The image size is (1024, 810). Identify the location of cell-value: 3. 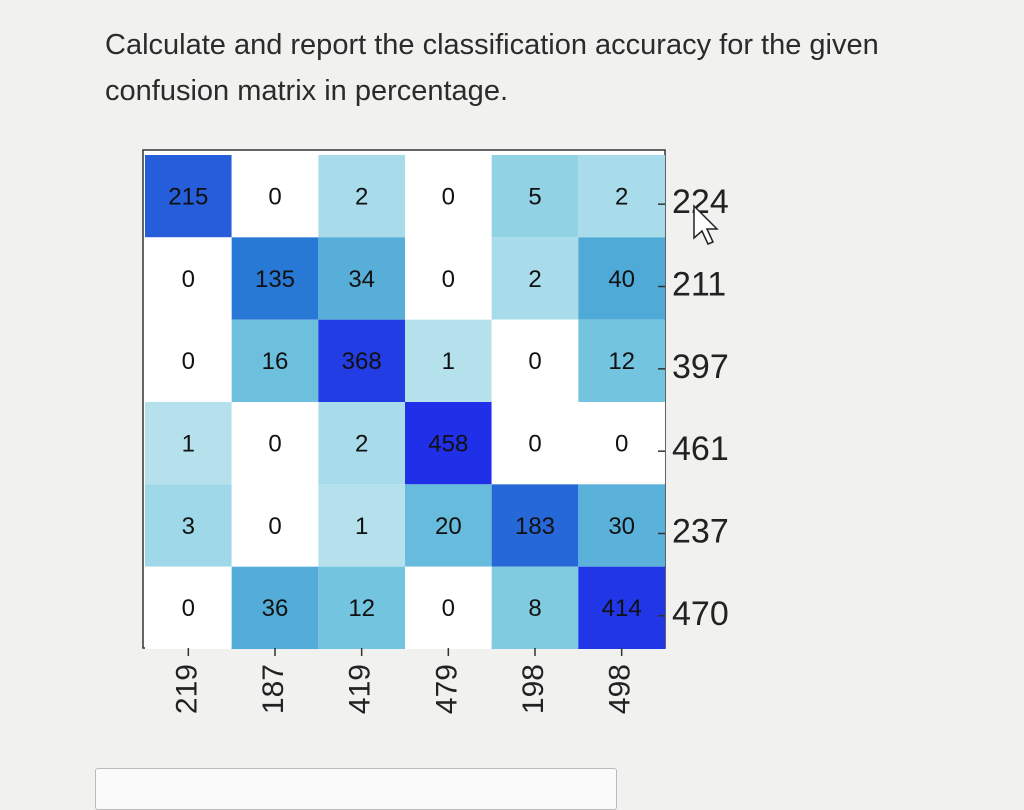
(188, 526).